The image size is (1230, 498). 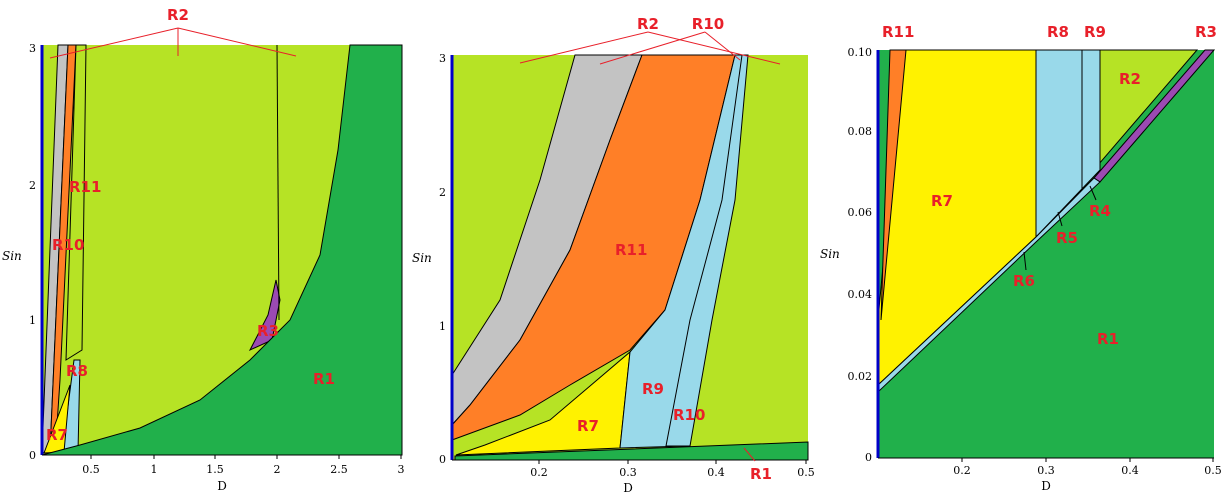 What do you see at coordinates (749, 454) in the screenshot?
I see `panel-2-r1-callout-line` at bounding box center [749, 454].